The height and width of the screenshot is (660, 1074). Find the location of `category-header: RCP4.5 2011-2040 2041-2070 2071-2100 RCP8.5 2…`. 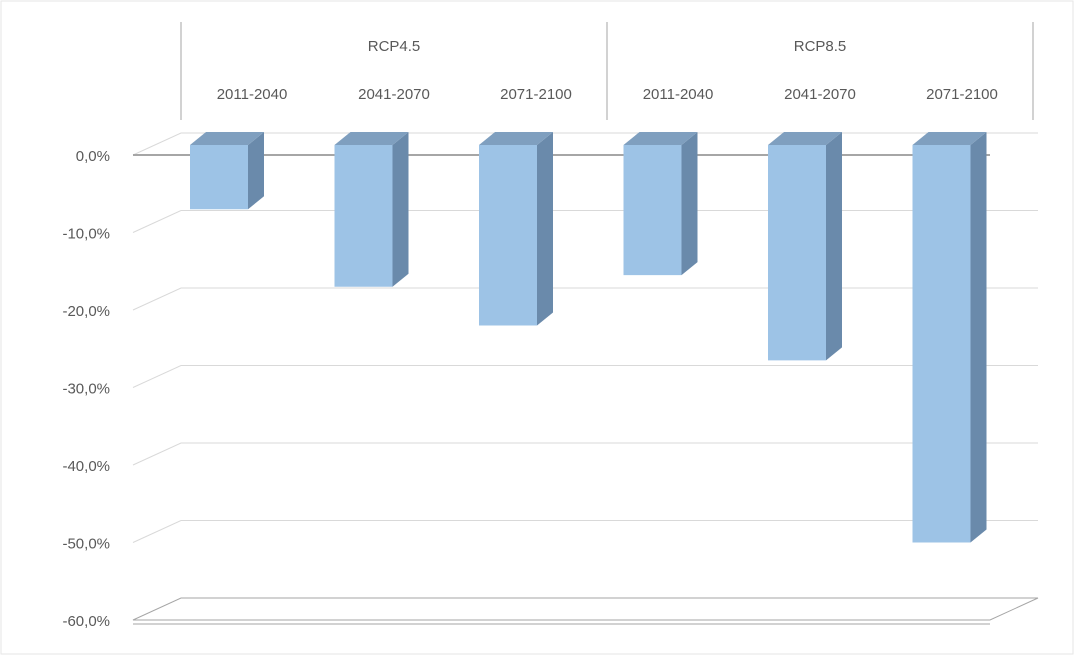

category-header: RCP4.5 2011-2040 2041-2070 2071-2100 RCP8.5 2… is located at coordinates (607, 71).